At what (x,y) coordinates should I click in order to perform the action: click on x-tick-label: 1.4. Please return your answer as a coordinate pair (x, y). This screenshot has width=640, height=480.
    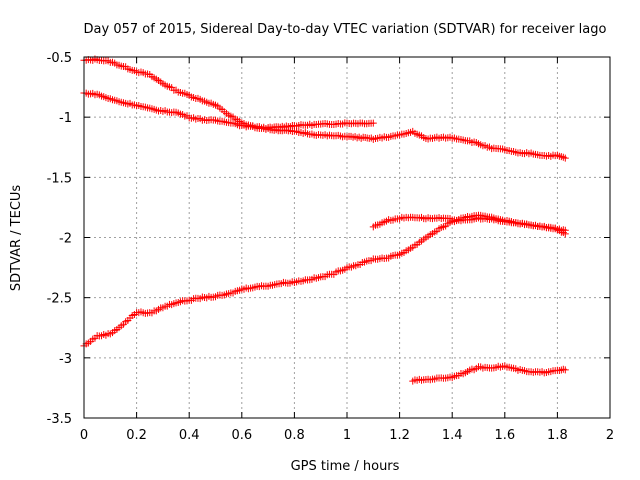
    Looking at the image, I should click on (452, 435).